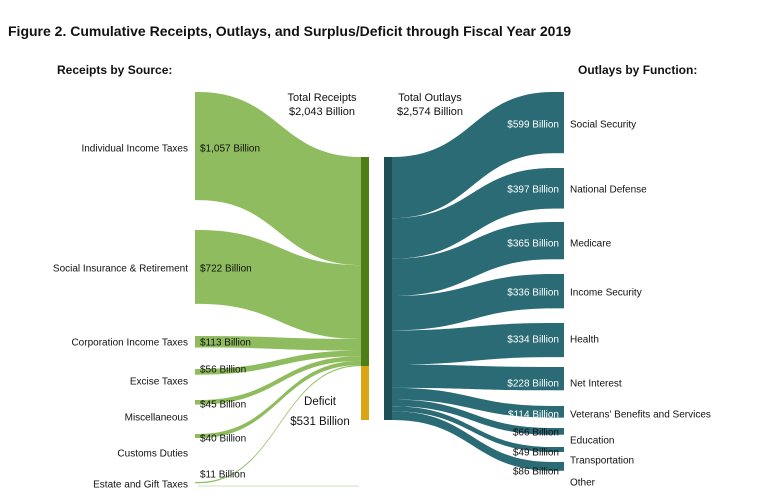 This screenshot has width=758, height=499. What do you see at coordinates (606, 293) in the screenshot?
I see `outlay-label-income-security: Income Security` at bounding box center [606, 293].